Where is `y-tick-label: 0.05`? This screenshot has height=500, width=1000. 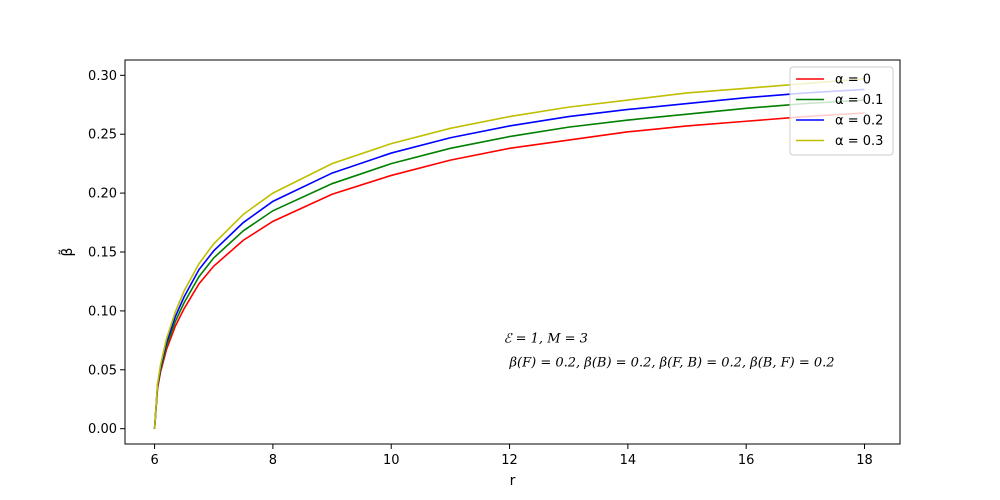 y-tick-label: 0.05 is located at coordinates (102, 370).